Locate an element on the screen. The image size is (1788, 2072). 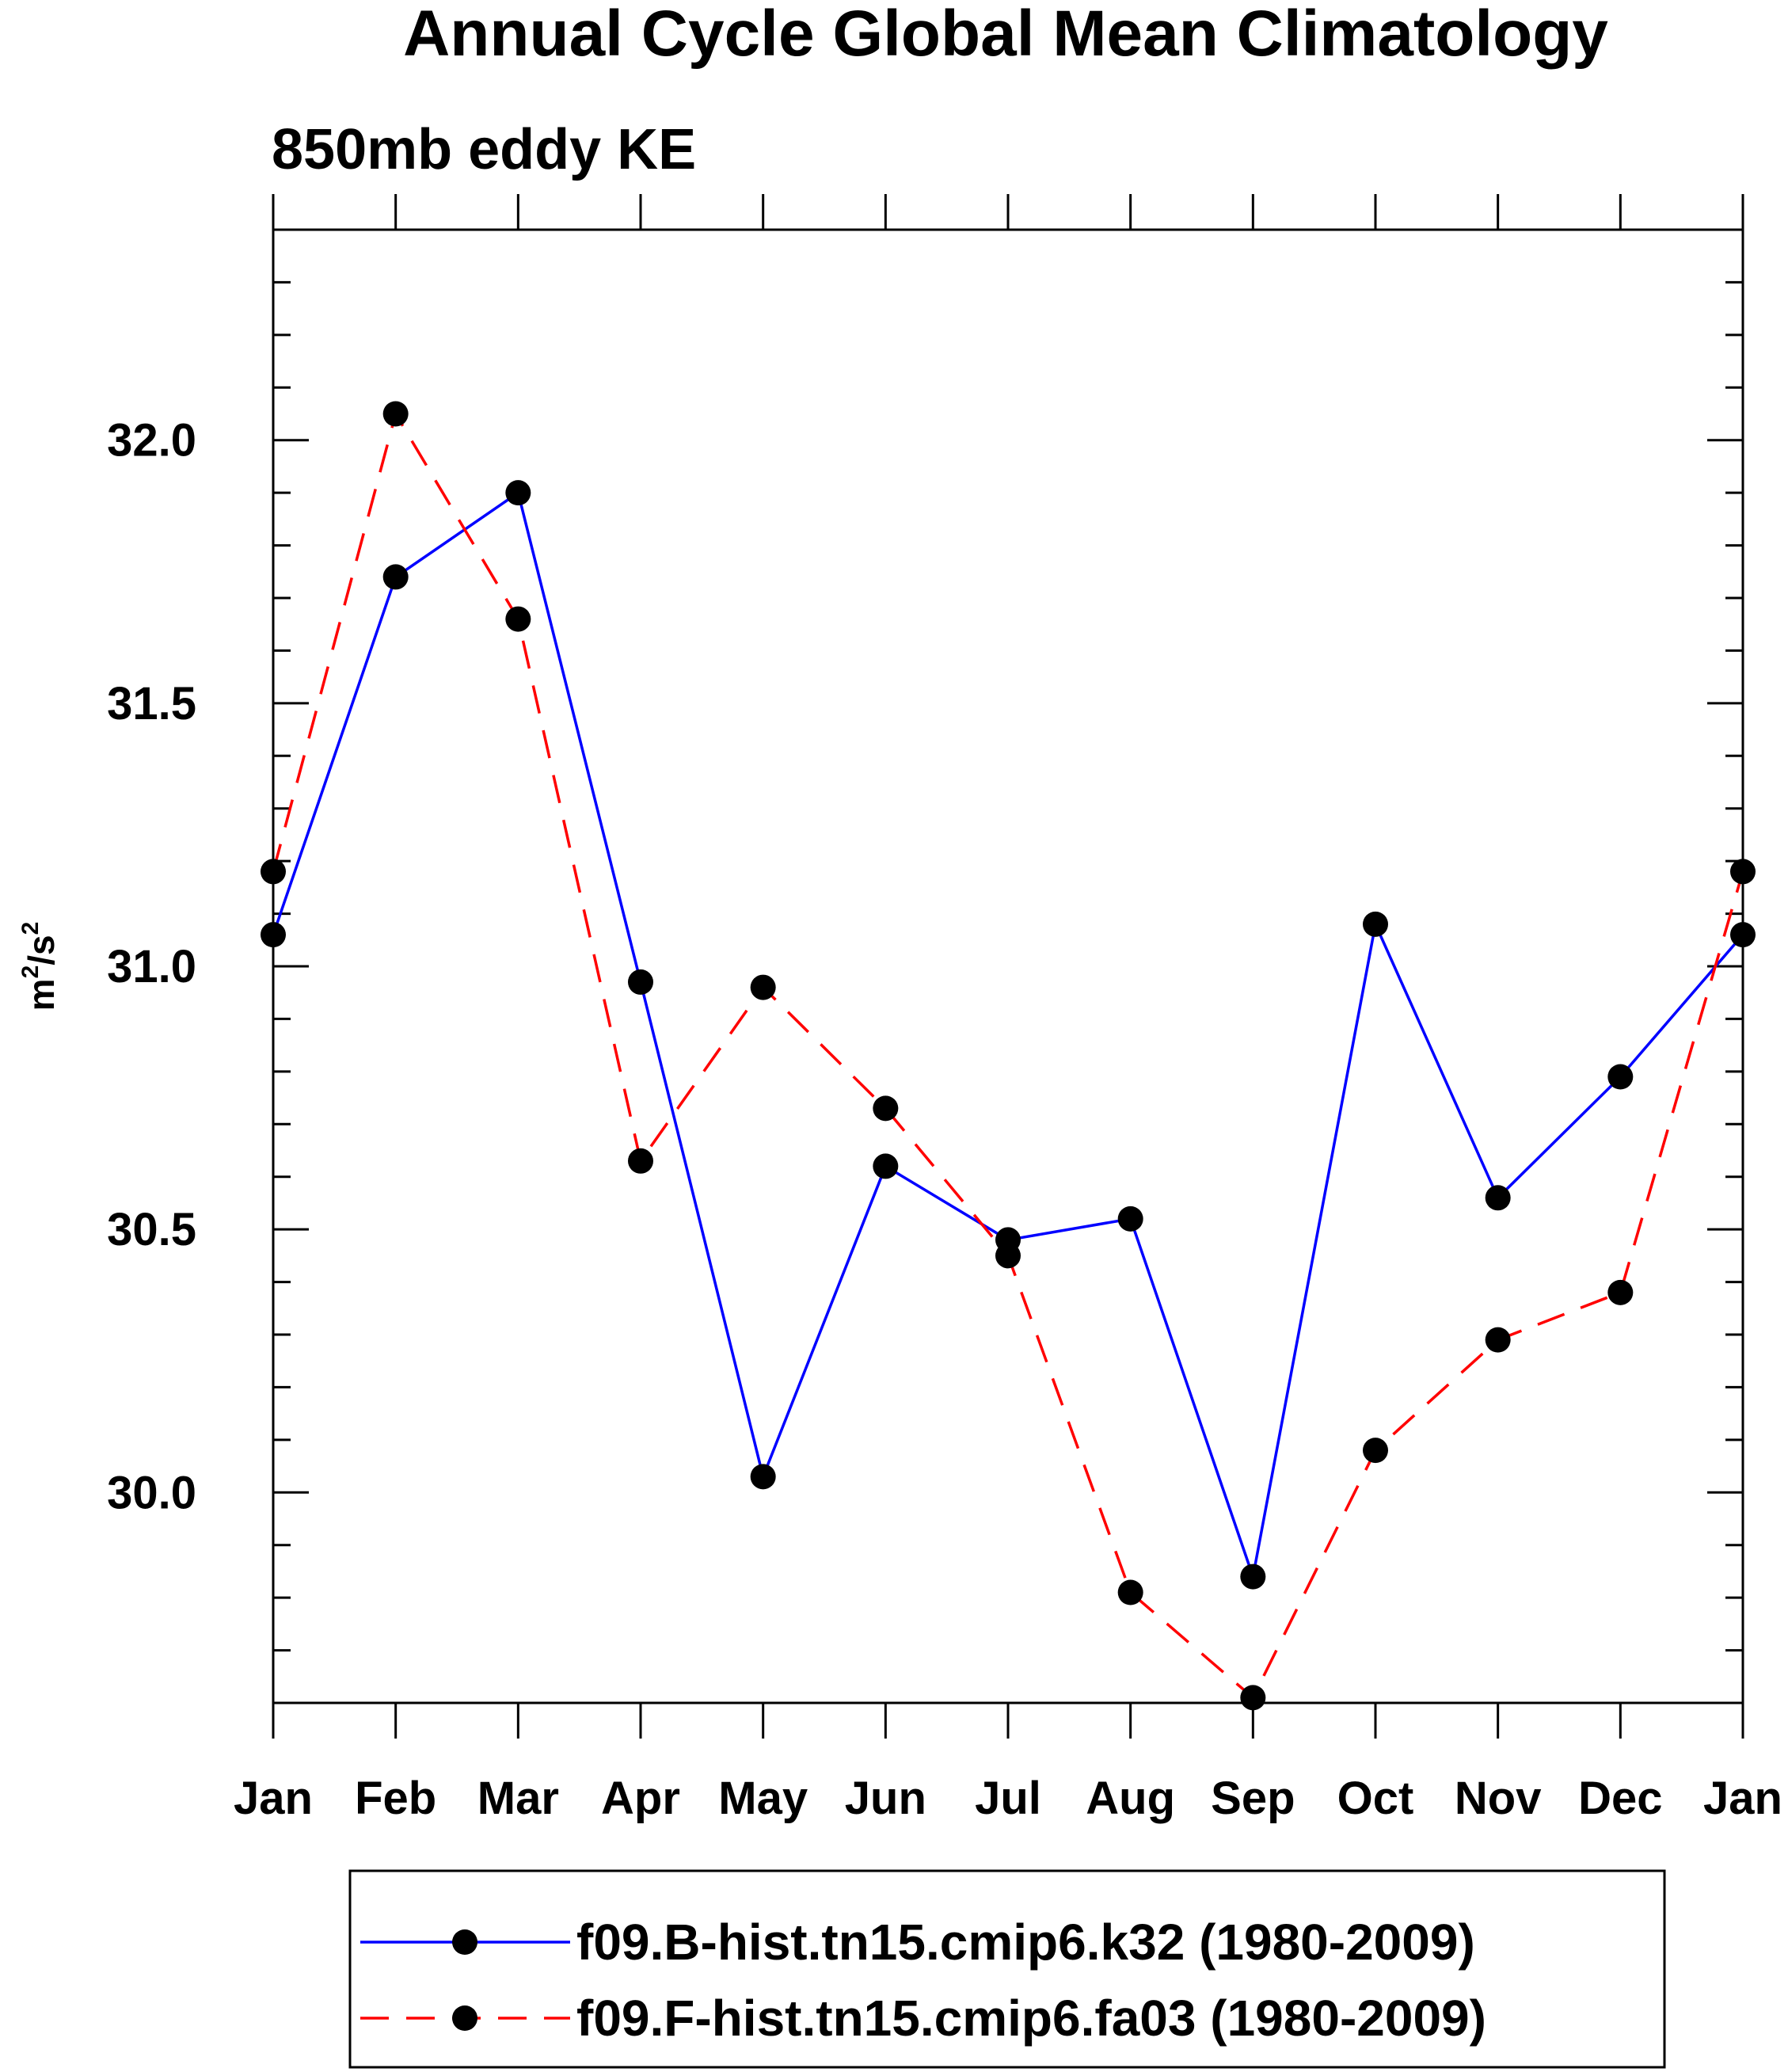
x-tick-label: Nov is located at coordinates (1498, 1798).